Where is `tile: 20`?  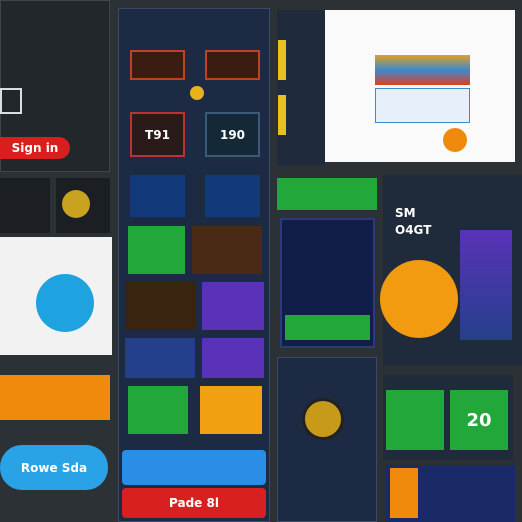 tile: 20 is located at coordinates (479, 420).